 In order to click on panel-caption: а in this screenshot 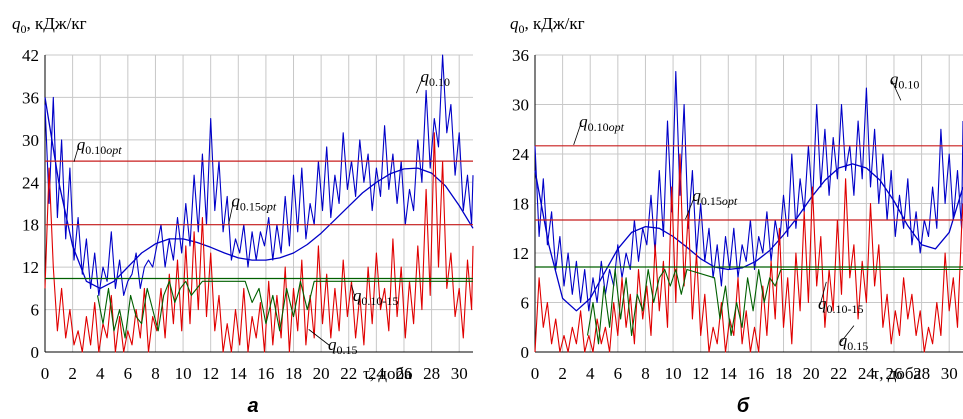, I will do `click(252, 406)`.